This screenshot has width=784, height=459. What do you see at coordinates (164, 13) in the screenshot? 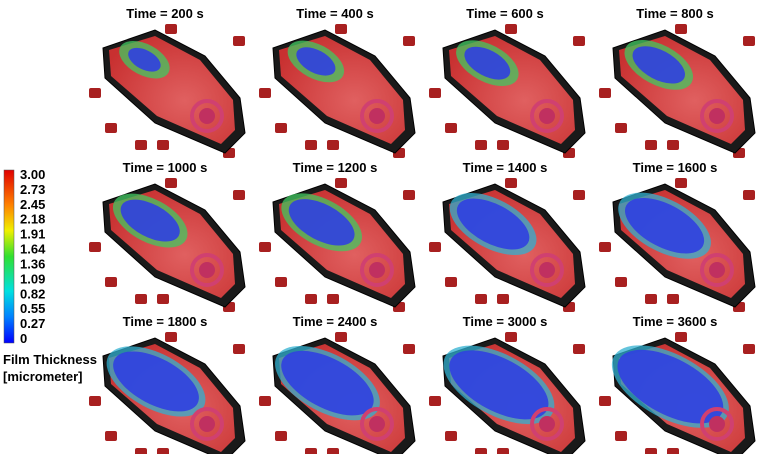
I see `panel-title: Time = 200 s` at bounding box center [164, 13].